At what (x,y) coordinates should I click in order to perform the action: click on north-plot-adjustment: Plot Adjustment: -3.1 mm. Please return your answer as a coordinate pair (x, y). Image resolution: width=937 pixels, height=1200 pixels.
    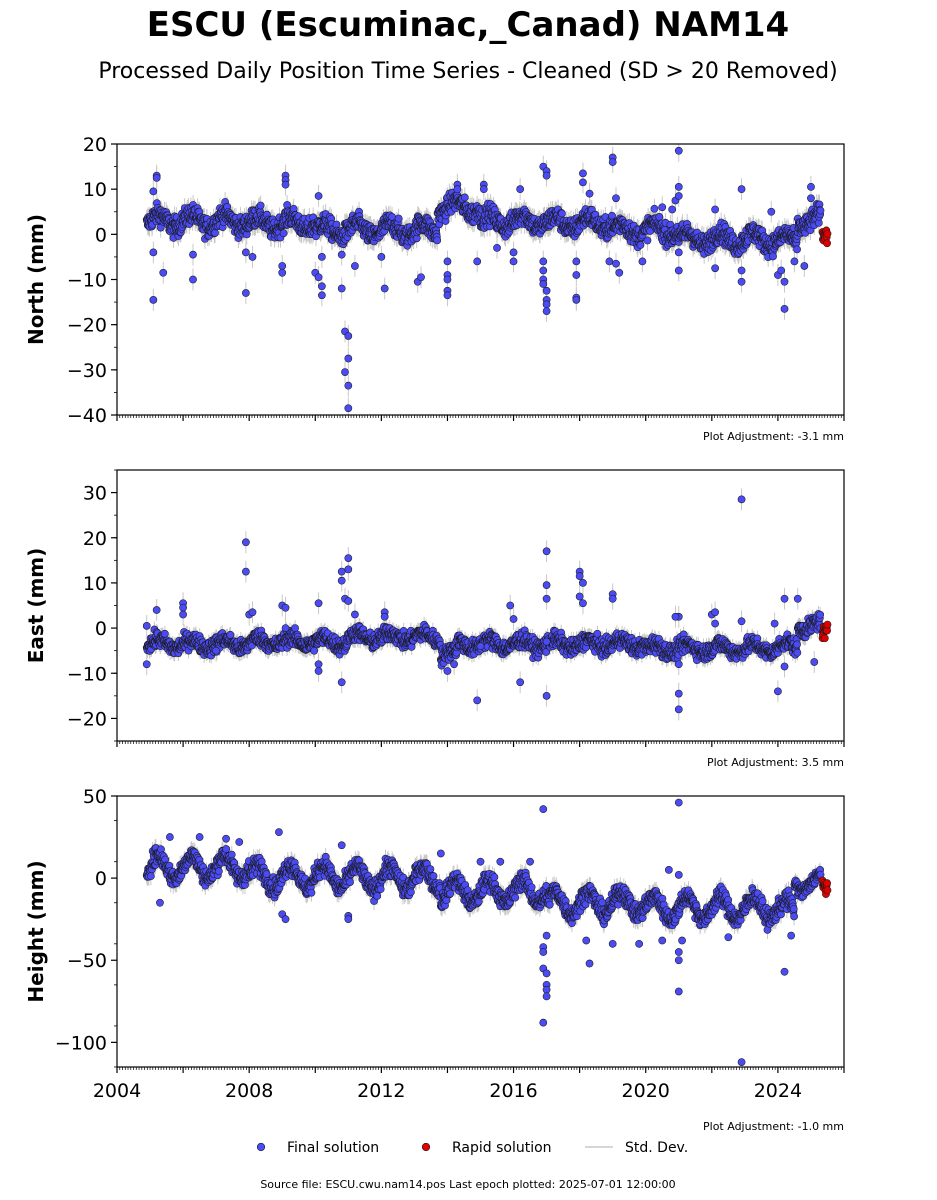
    Looking at the image, I should click on (773, 436).